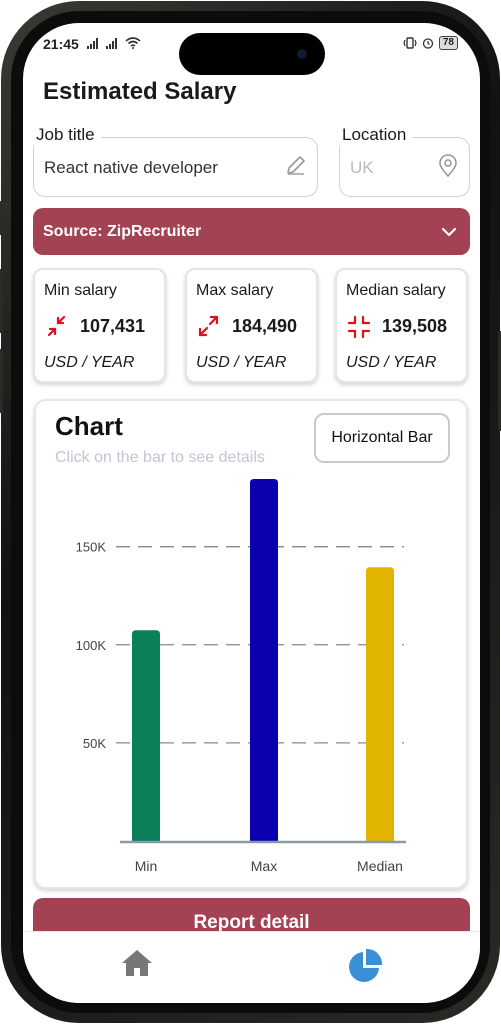 This screenshot has height=1024, width=501. I want to click on y-tick-label: 150K, so click(91, 547).